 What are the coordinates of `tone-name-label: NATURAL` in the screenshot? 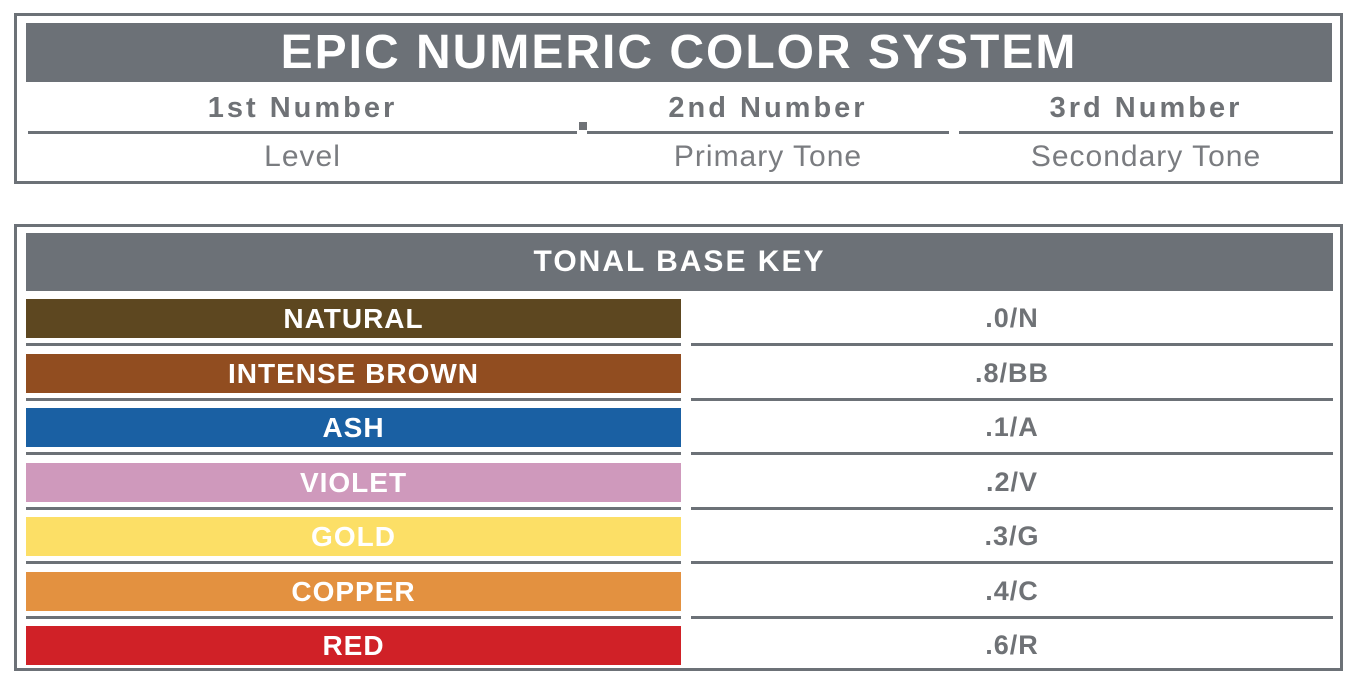 It's located at (353, 318).